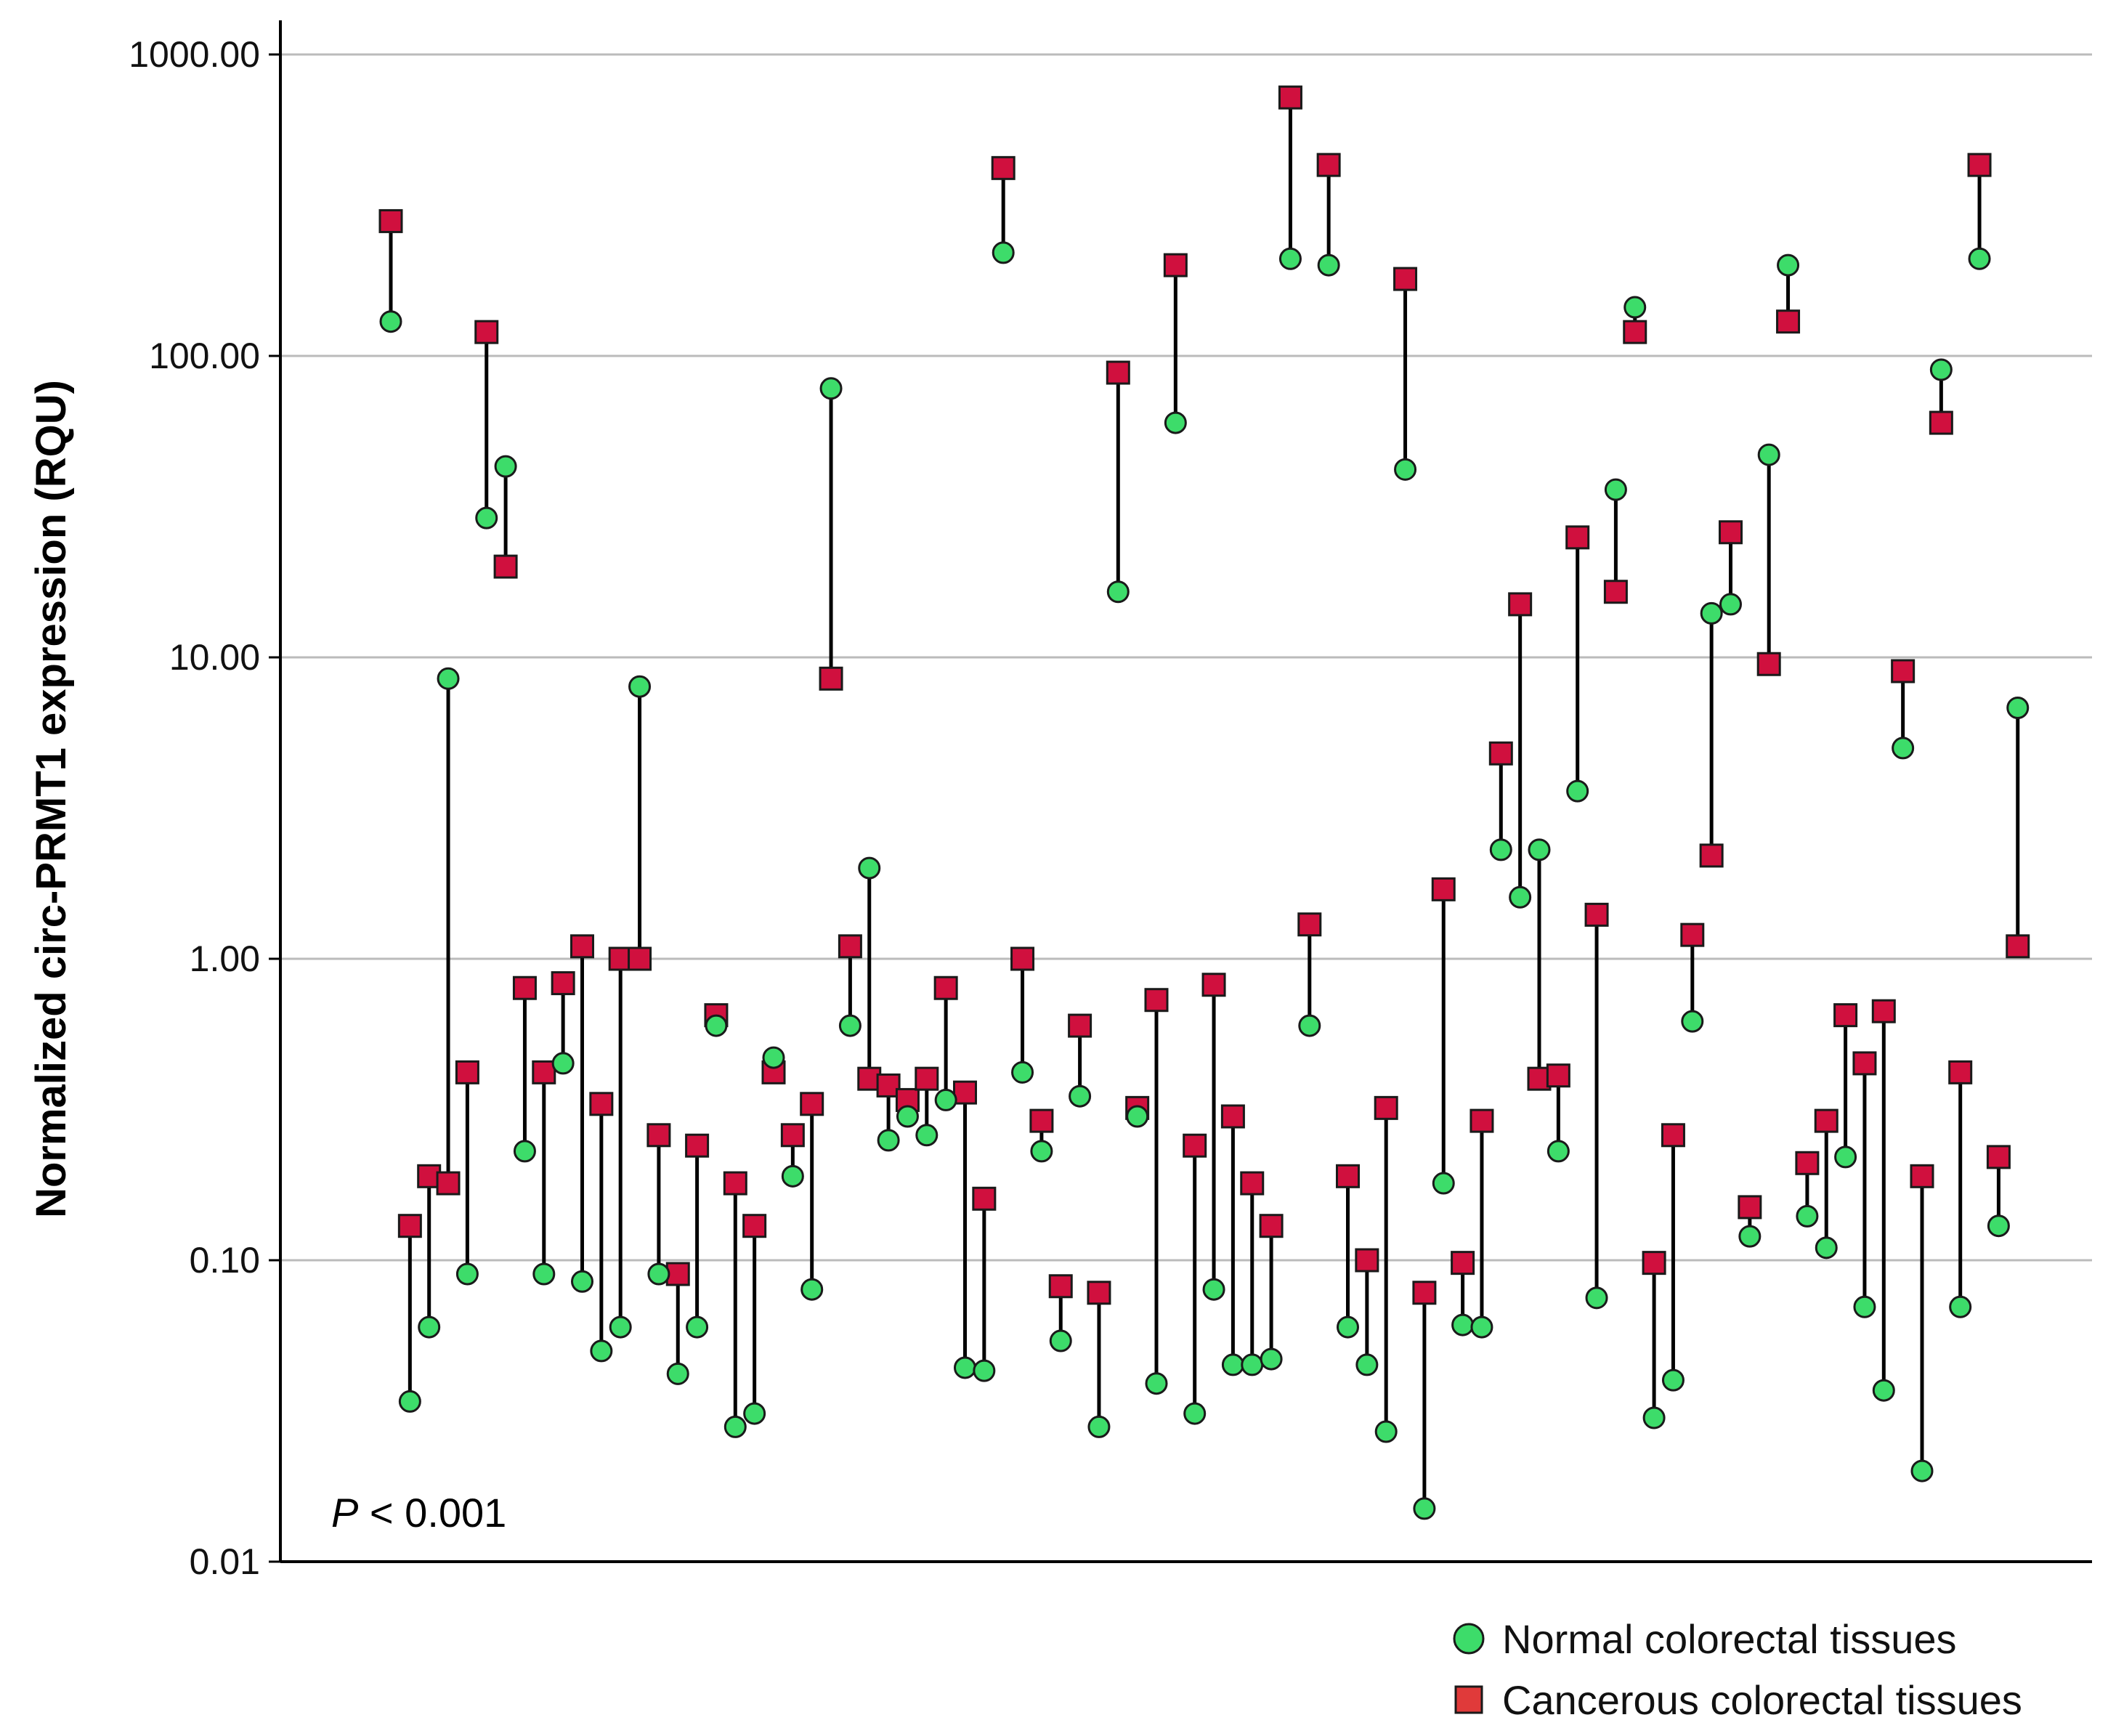 The width and height of the screenshot is (2108, 1736). Describe the element at coordinates (194, 54) in the screenshot. I see `y-tick-label: 1000.00` at that location.